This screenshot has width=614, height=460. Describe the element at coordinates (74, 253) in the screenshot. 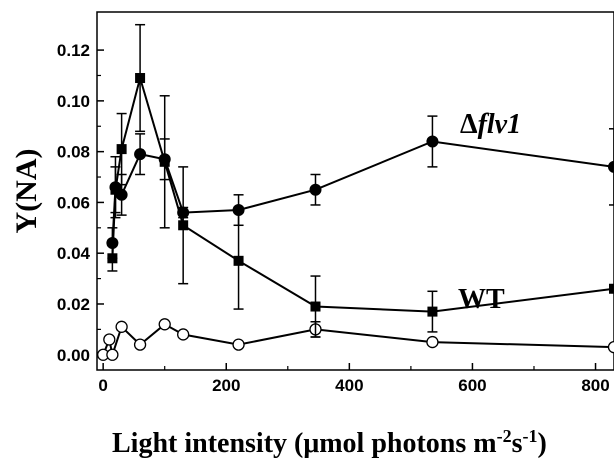

I see `y-tick-label: 0.04` at that location.